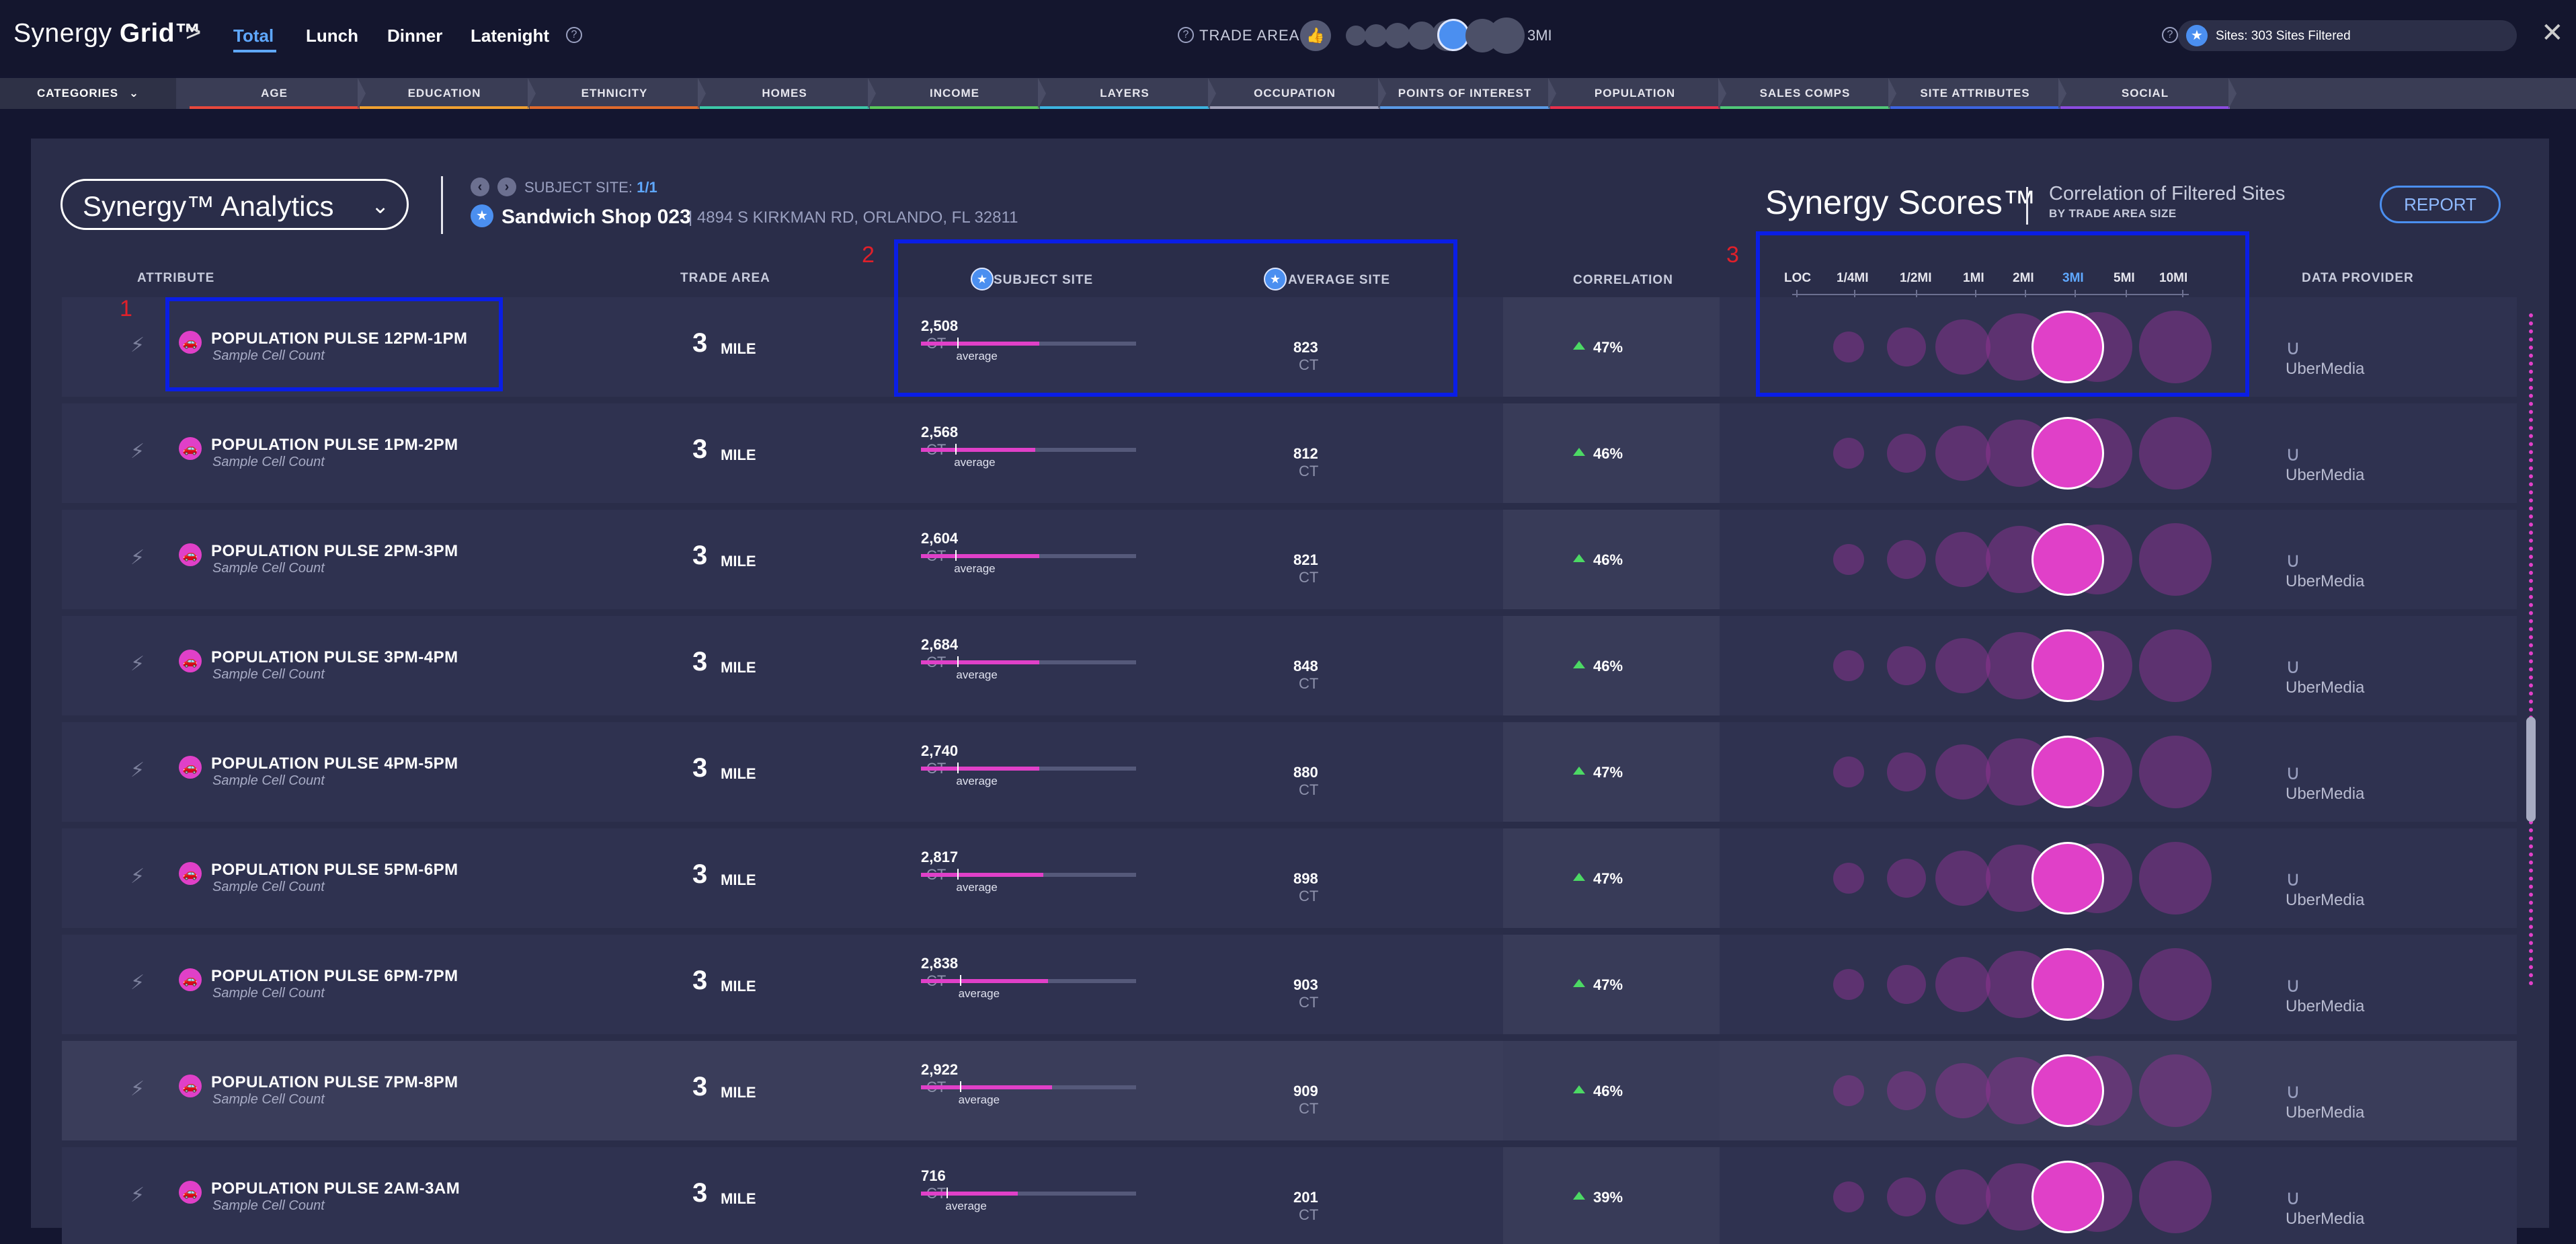 The height and width of the screenshot is (1244, 2576). I want to click on col-average-site: AVERAGE SITE, so click(1339, 280).